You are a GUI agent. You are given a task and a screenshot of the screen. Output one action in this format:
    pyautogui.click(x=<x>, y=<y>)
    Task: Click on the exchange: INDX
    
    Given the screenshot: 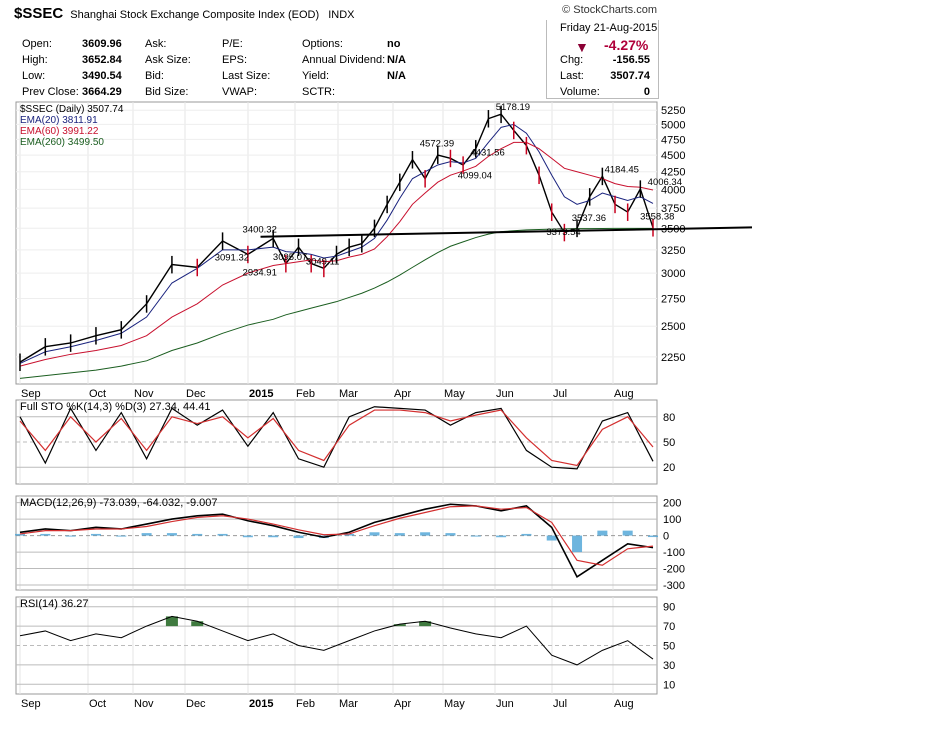 What is the action you would take?
    pyautogui.click(x=341, y=15)
    